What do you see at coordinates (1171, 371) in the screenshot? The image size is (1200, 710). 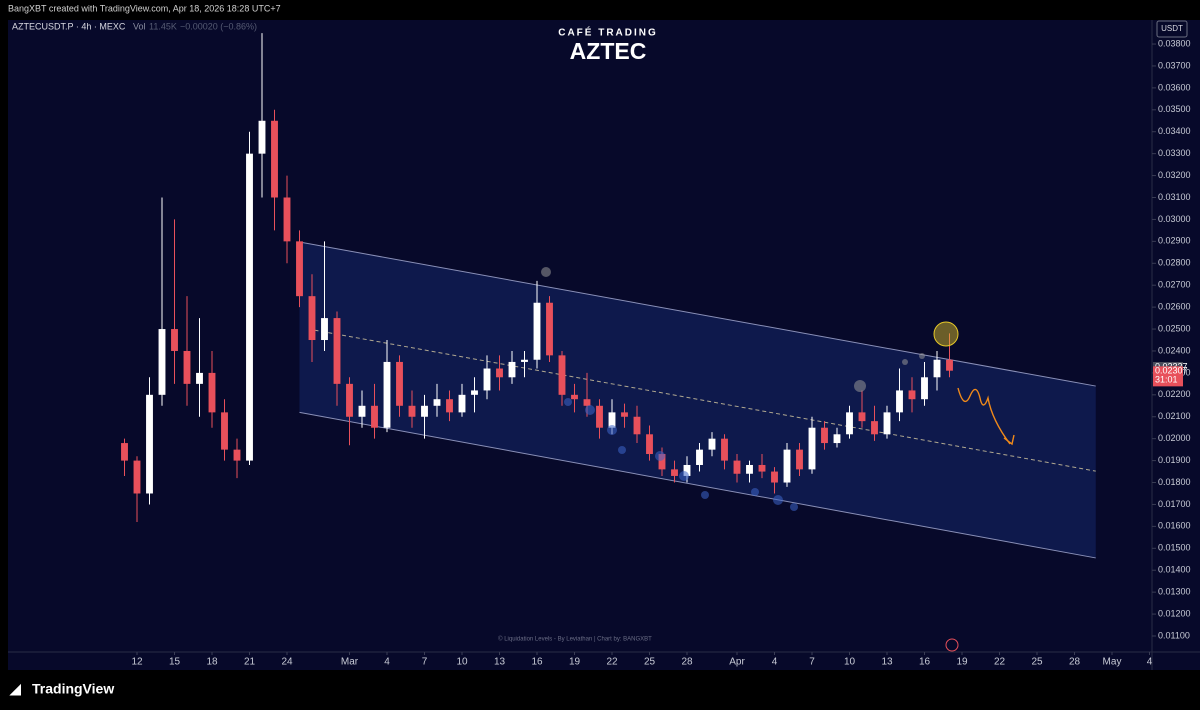 I see `price-label: 0.02307` at bounding box center [1171, 371].